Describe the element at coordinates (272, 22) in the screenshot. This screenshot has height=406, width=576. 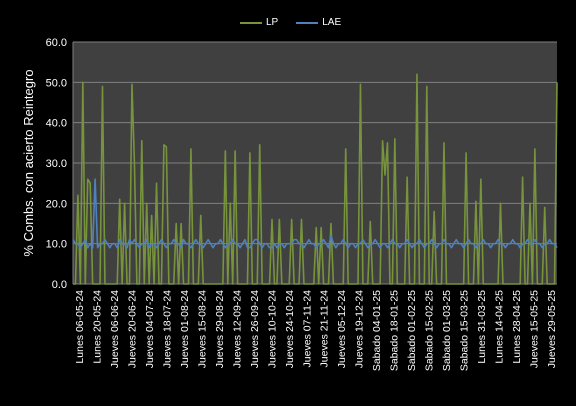
I see `legend-label-lp: LP` at that location.